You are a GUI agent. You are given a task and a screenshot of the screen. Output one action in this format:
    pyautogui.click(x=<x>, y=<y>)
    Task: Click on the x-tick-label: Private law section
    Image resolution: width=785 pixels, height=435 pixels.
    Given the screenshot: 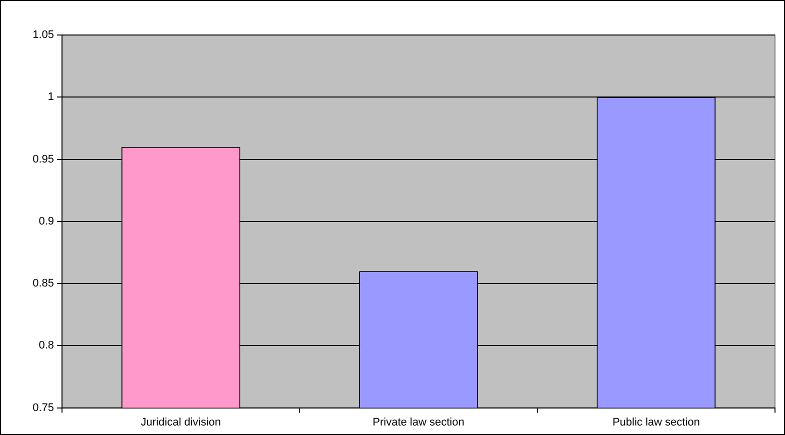 What is the action you would take?
    pyautogui.click(x=418, y=422)
    